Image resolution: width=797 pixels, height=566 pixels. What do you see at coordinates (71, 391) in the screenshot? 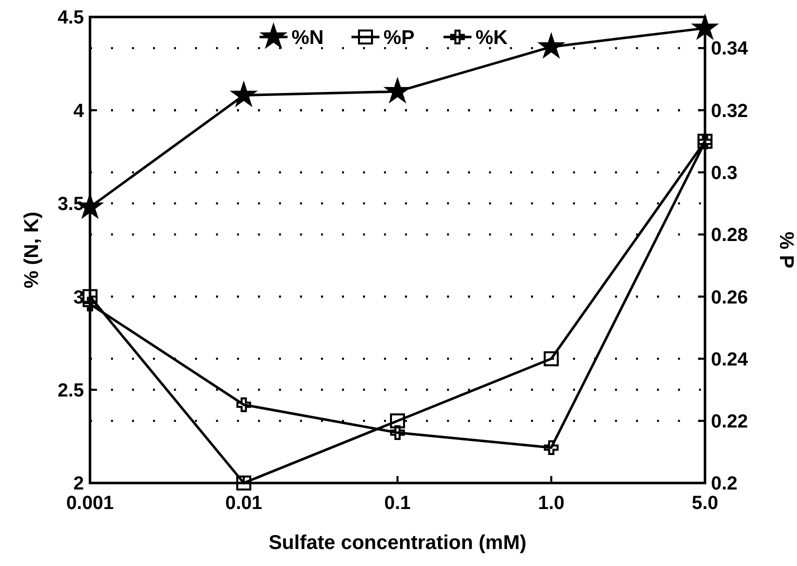
I see `y-tick-label: 2.5` at bounding box center [71, 391].